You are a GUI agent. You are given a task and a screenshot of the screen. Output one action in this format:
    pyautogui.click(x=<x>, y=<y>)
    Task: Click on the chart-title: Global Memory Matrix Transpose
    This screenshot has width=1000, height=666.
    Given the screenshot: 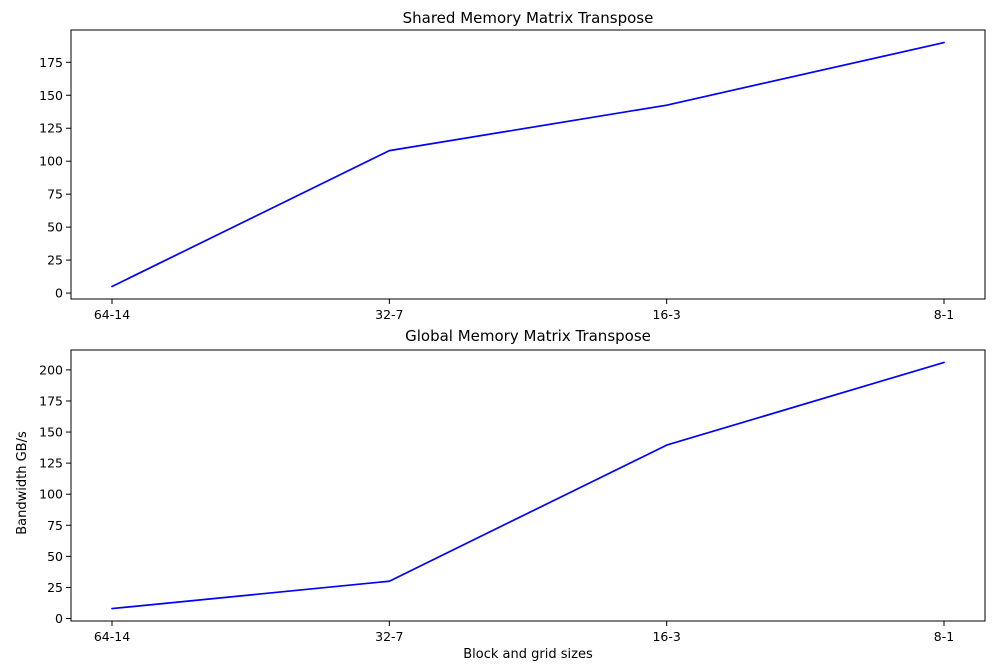 What is the action you would take?
    pyautogui.click(x=528, y=336)
    